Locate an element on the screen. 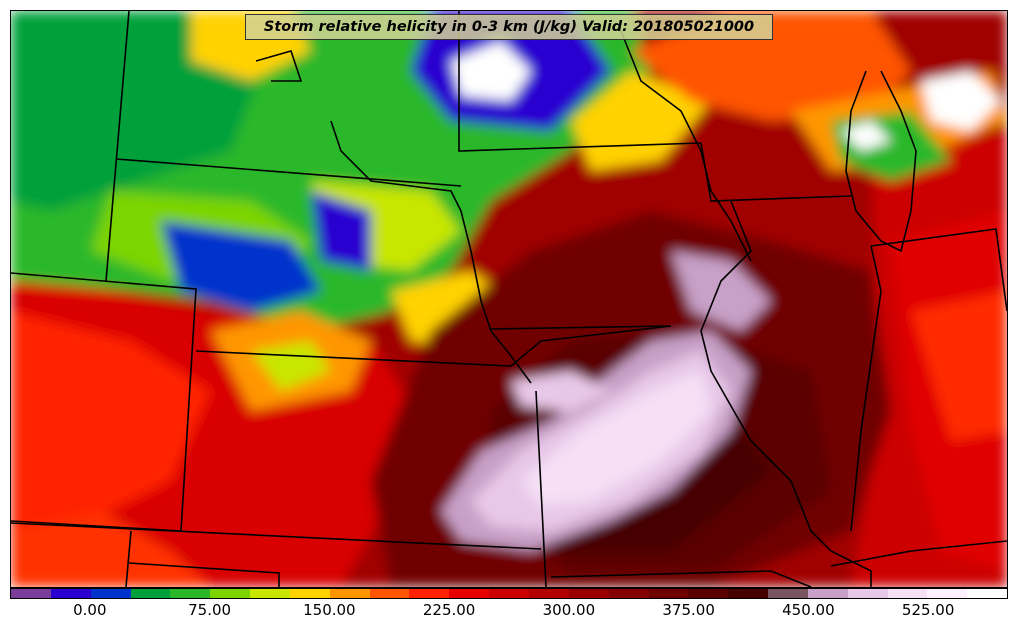 The width and height of the screenshot is (1018, 633). colorbar is located at coordinates (509, 593).